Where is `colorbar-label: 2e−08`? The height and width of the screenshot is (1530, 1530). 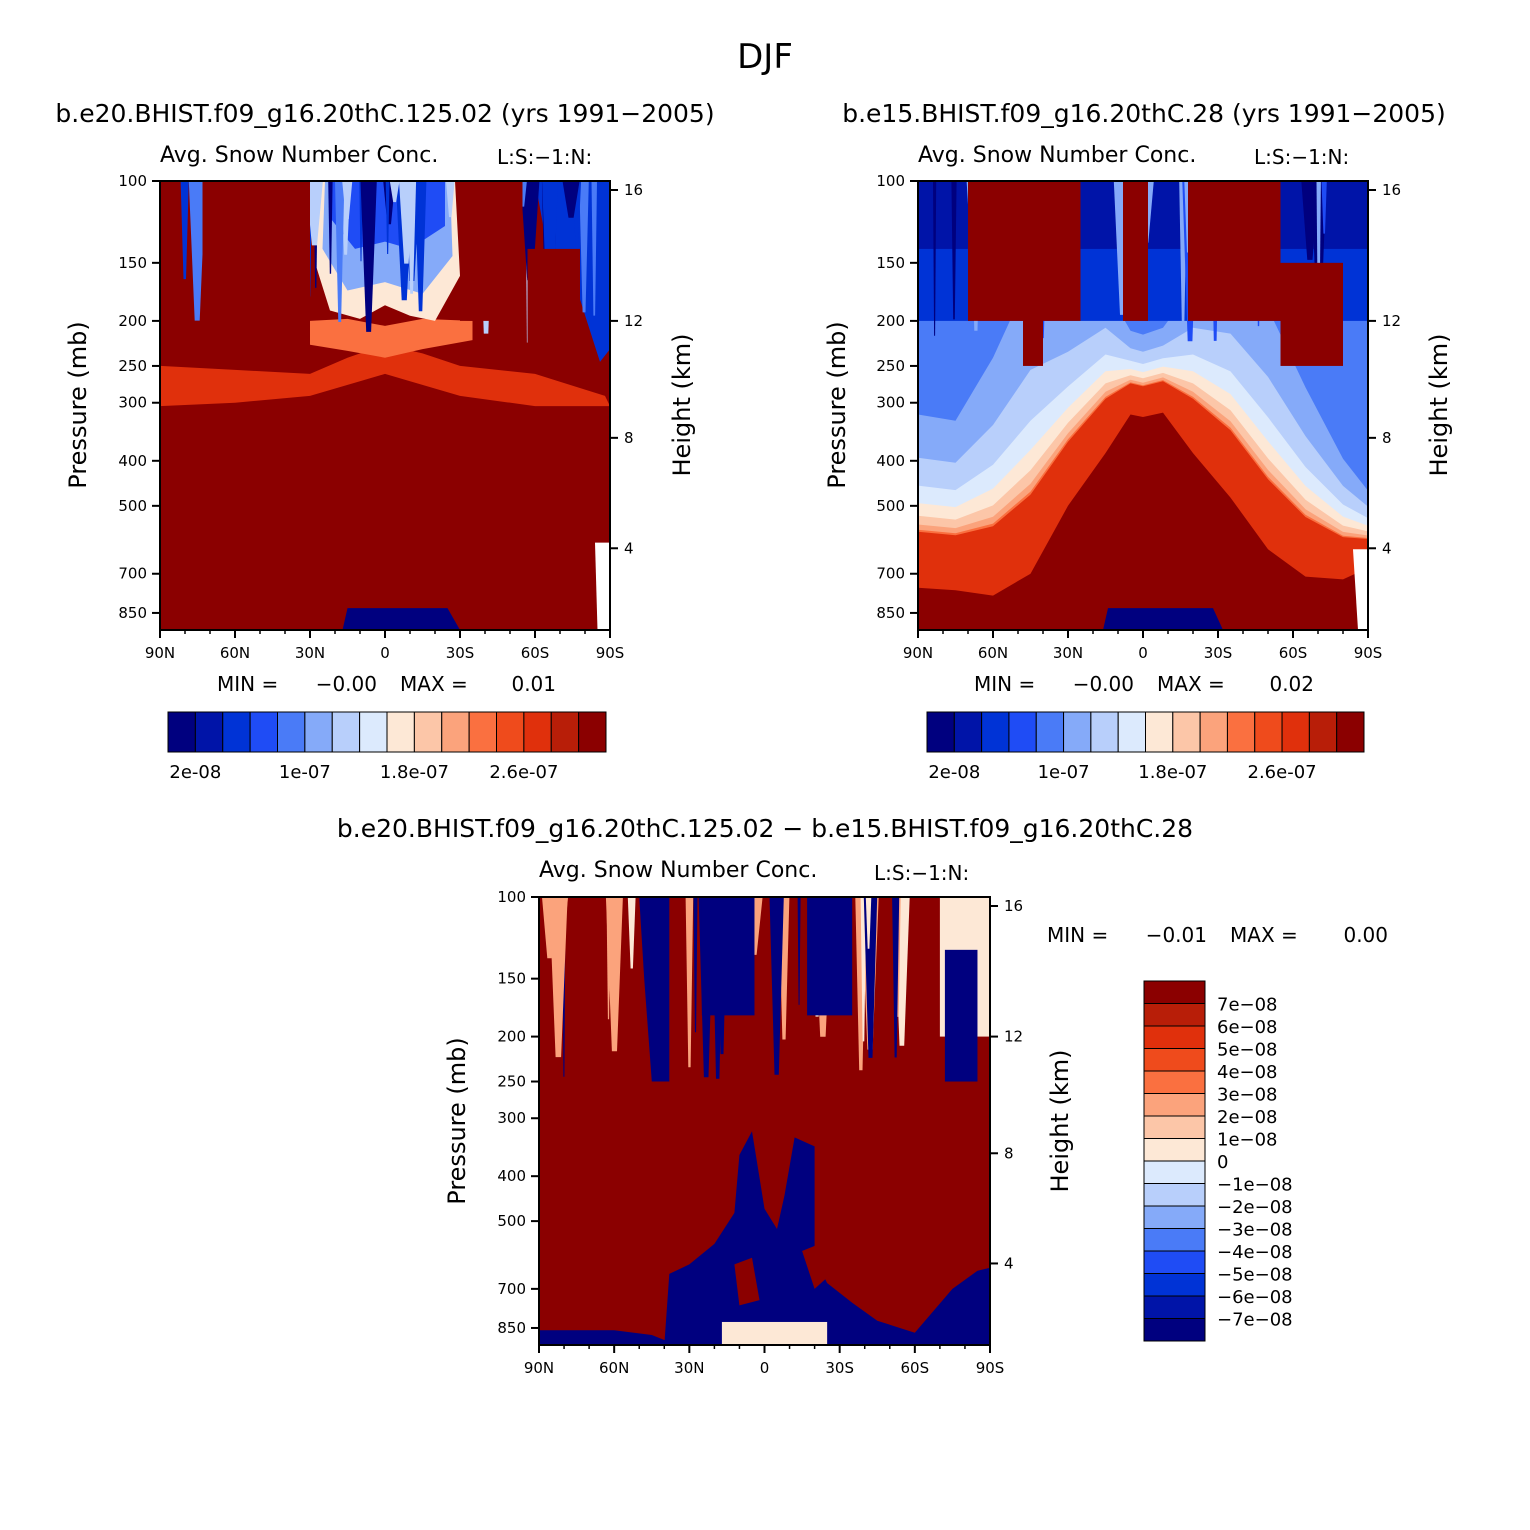 colorbar-label: 2e−08 is located at coordinates (1247, 1117).